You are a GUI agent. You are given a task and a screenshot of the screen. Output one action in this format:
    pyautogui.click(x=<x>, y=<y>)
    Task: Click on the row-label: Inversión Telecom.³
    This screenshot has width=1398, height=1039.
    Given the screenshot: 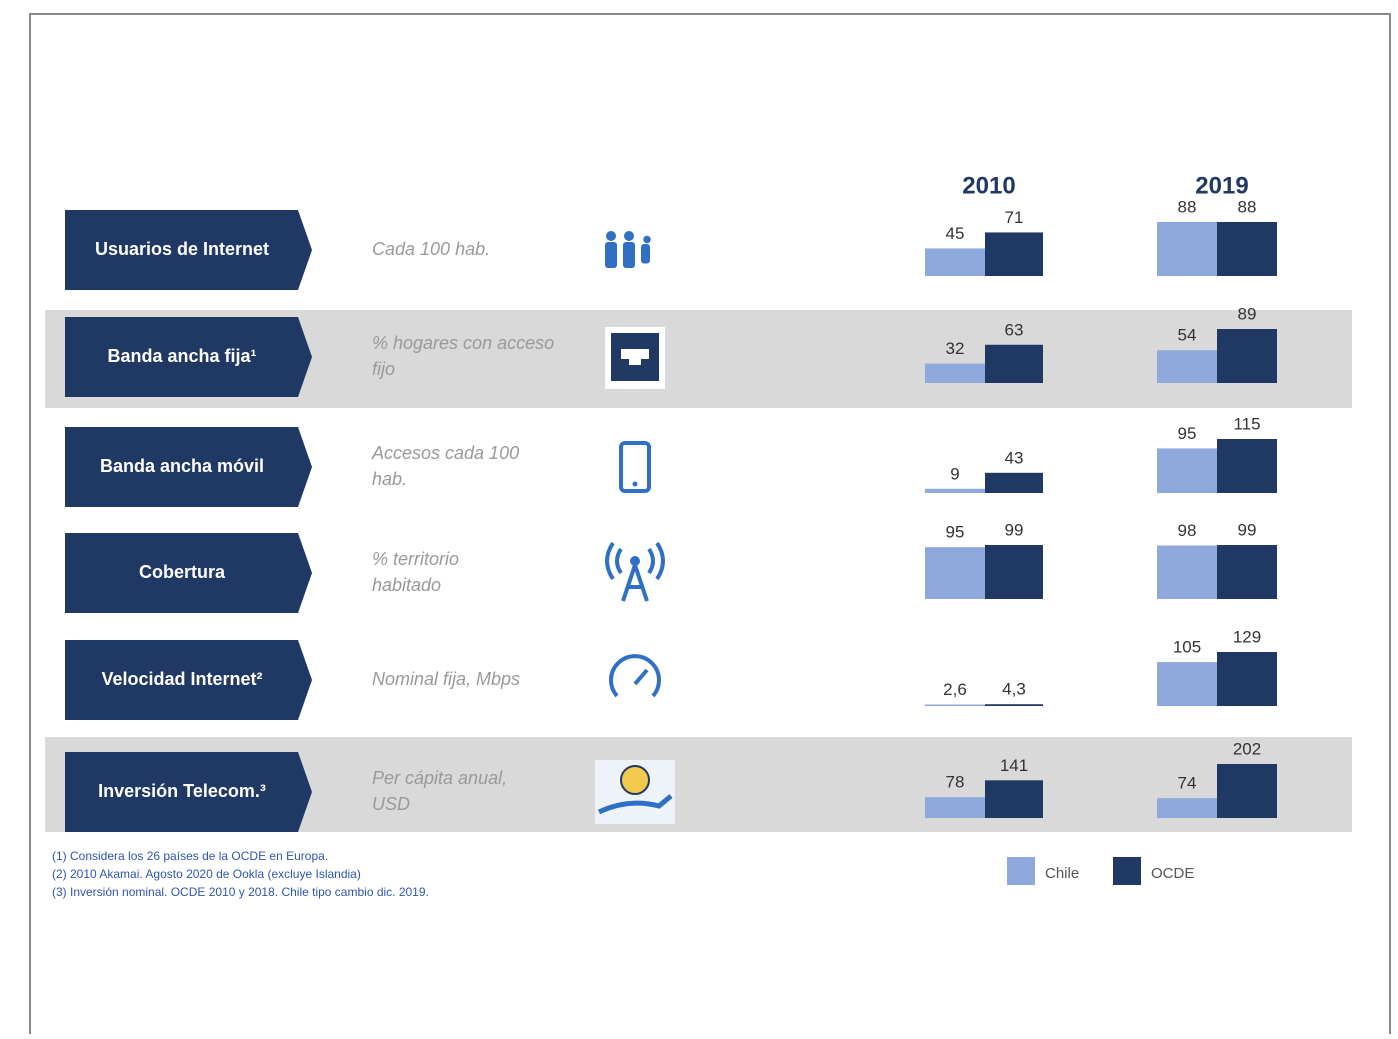 What is the action you would take?
    pyautogui.click(x=182, y=791)
    